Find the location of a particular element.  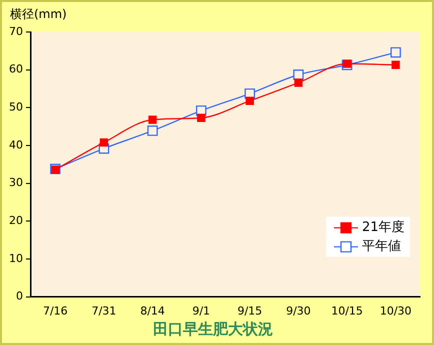

x-tick-label: 9/30 is located at coordinates (298, 311).